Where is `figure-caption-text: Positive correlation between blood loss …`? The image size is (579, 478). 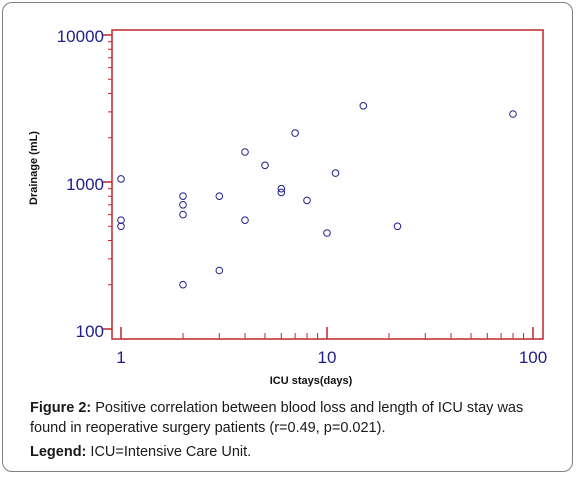 figure-caption-text: Positive correlation between blood loss … is located at coordinates (277, 418).